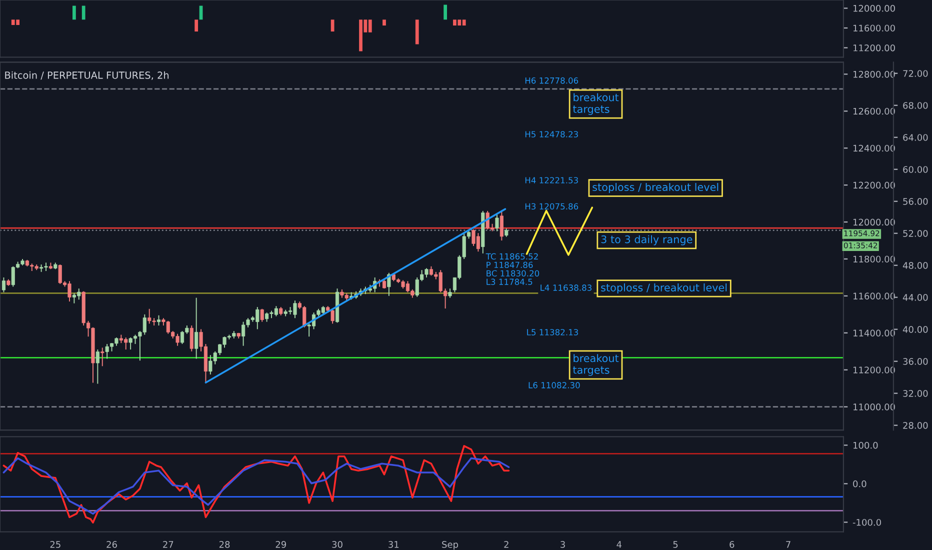 Image resolution: width=932 pixels, height=550 pixels. Describe the element at coordinates (551, 206) in the screenshot. I see `annotation: H3 12075.86` at that location.